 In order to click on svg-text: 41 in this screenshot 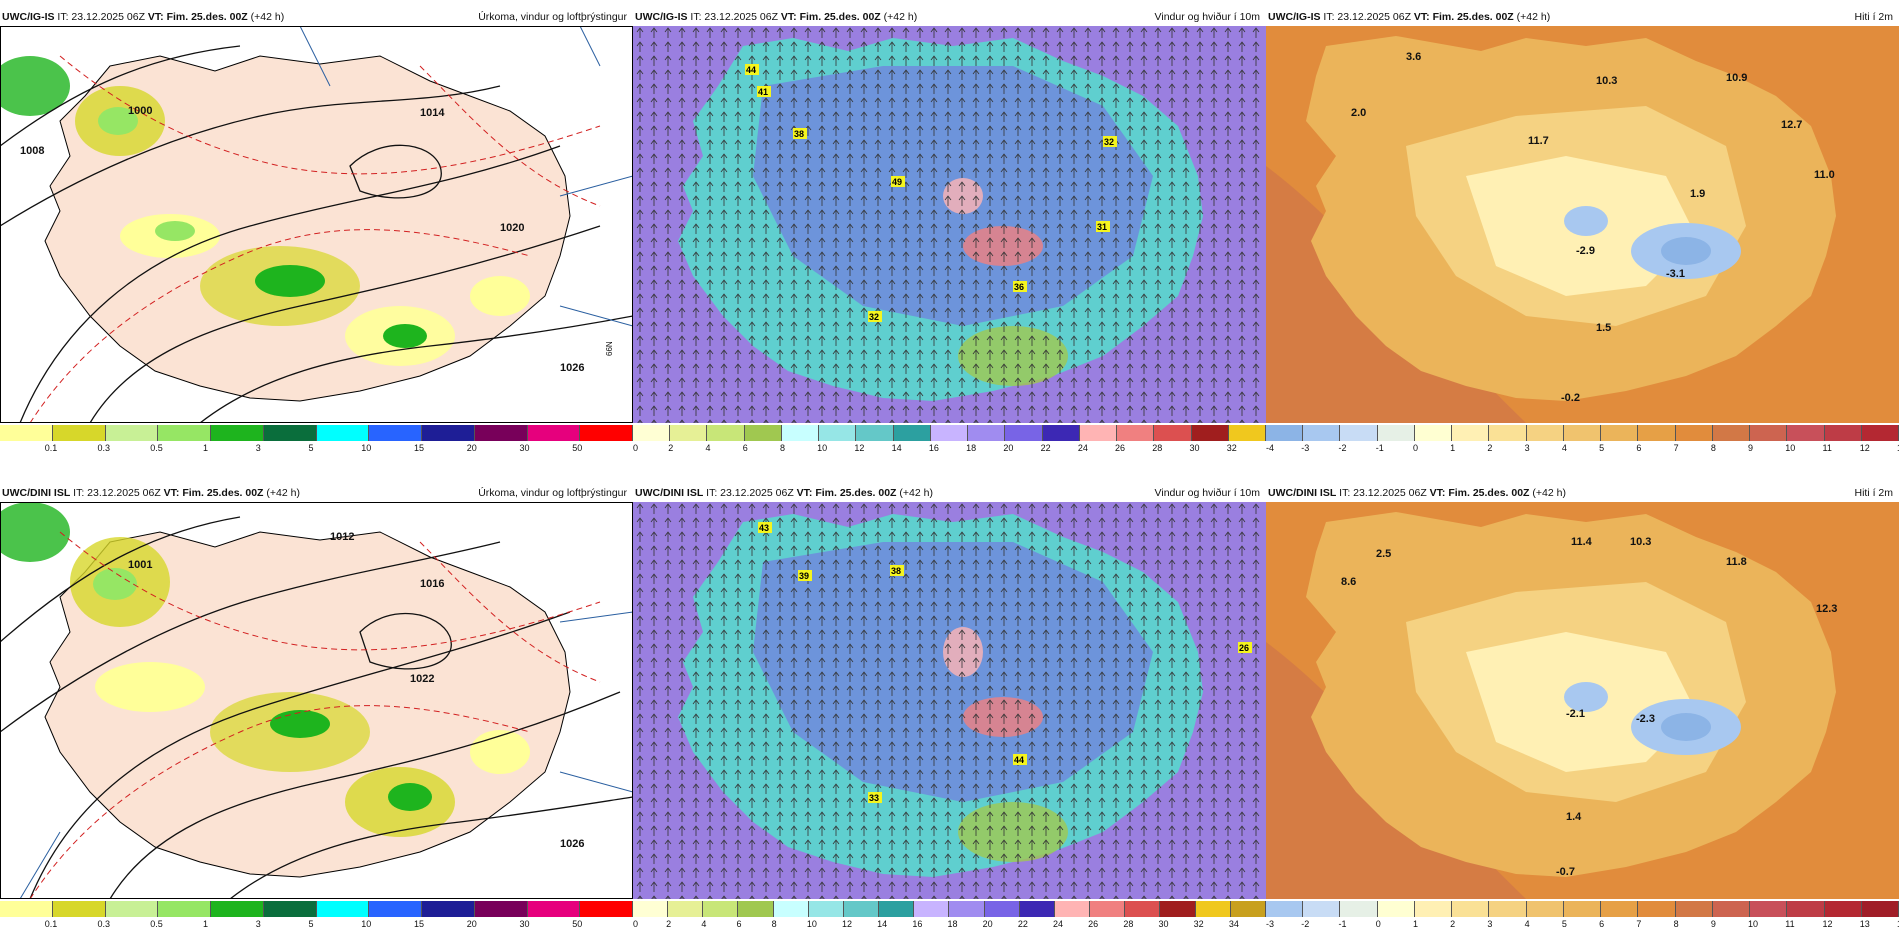, I will do `click(763, 92)`.